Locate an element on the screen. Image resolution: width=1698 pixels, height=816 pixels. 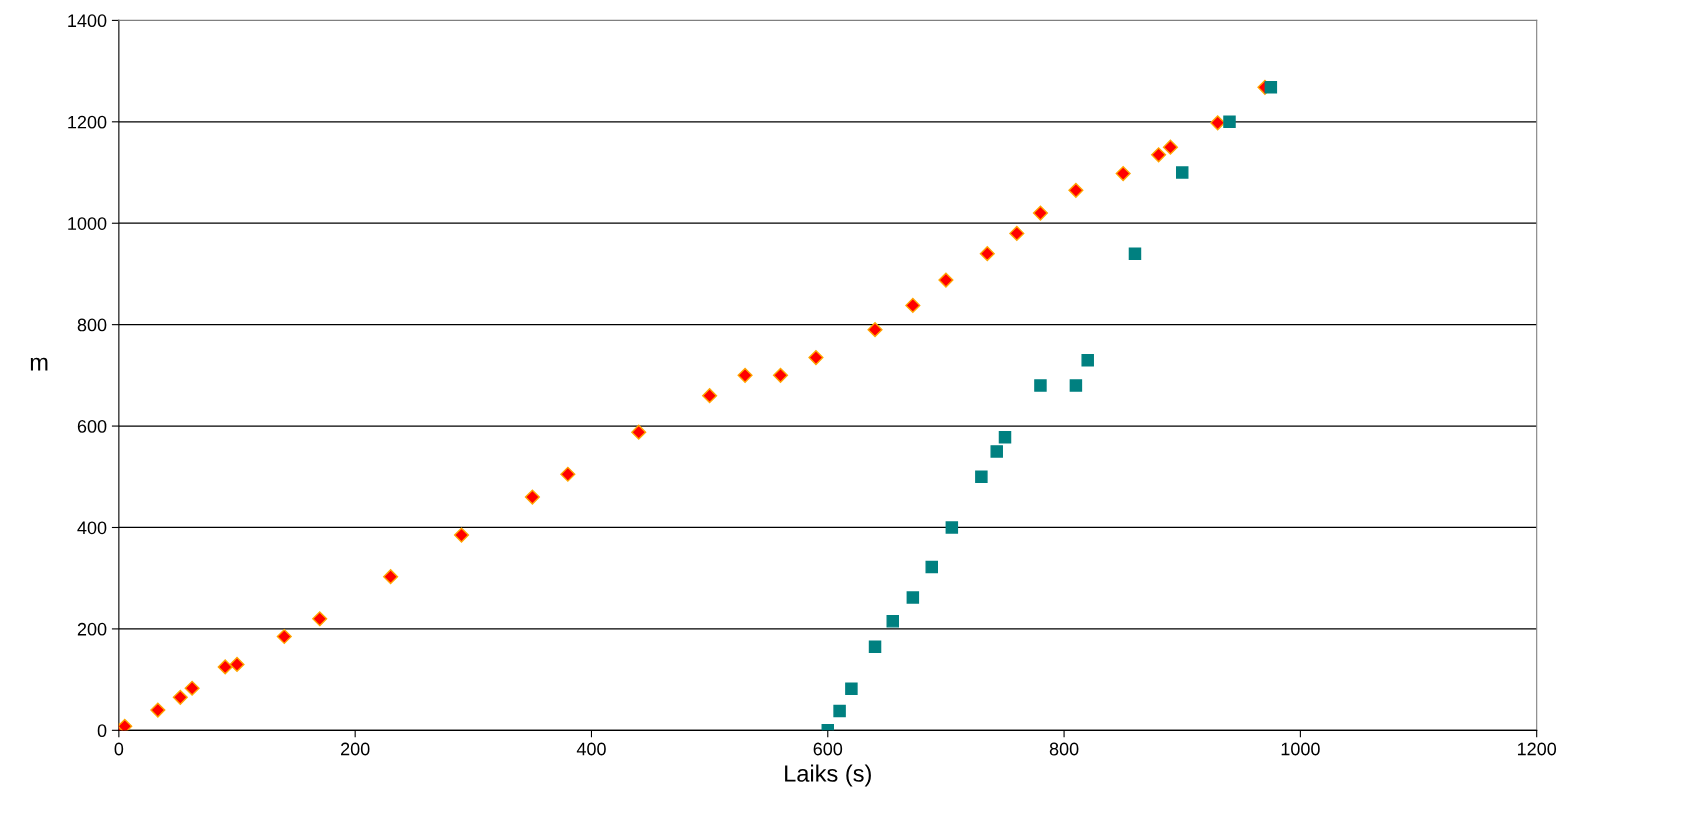
y-tick-label: 200 is located at coordinates (92, 629).